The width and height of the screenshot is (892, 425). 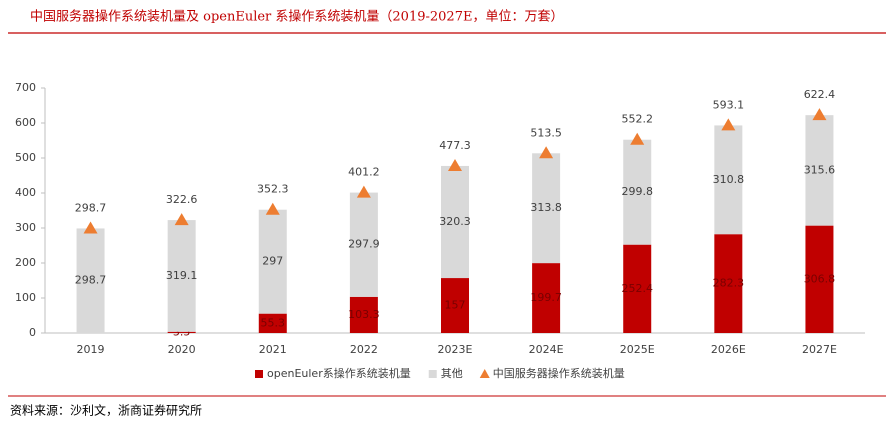 I want to click on y-tick-label: 0, so click(x=32, y=332).